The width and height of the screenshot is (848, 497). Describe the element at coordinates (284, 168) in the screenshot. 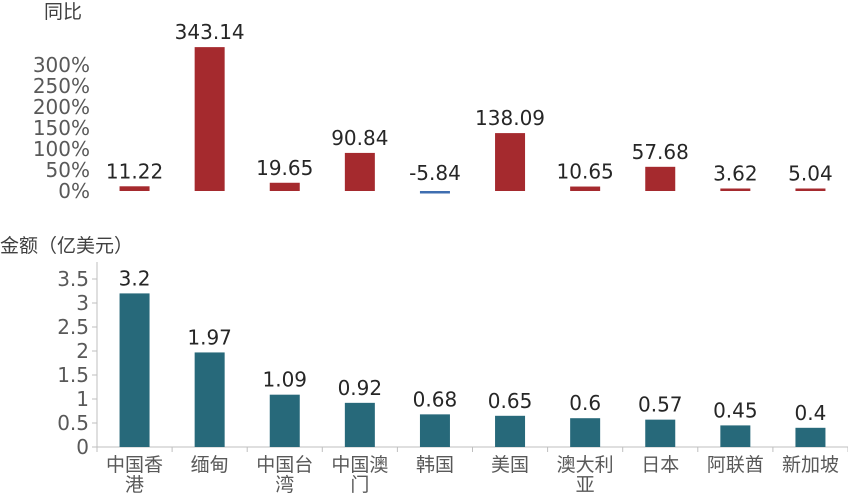

I see `top-bar-value-label: 19.65` at that location.